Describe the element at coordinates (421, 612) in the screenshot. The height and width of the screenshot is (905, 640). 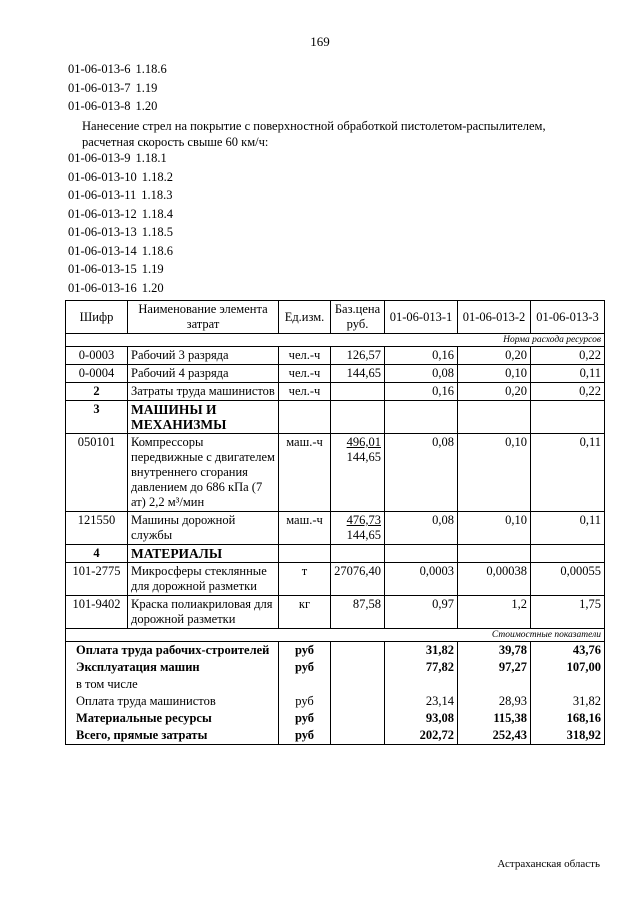
I see `value-cell: 0,97` at that location.